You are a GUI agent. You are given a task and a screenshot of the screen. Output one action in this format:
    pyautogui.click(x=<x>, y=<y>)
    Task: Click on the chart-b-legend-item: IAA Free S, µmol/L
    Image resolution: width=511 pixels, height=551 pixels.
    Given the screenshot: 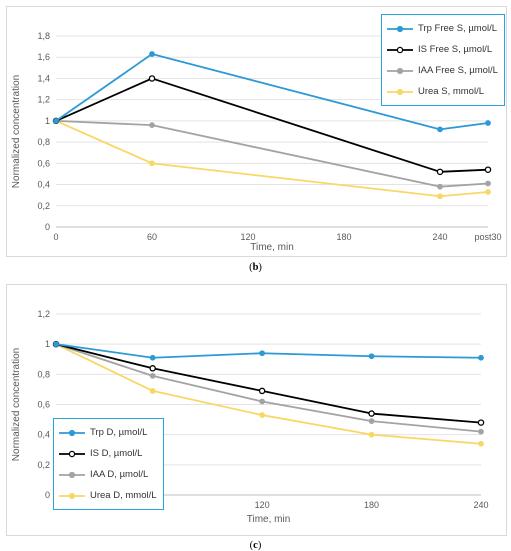 What is the action you would take?
    pyautogui.click(x=442, y=70)
    